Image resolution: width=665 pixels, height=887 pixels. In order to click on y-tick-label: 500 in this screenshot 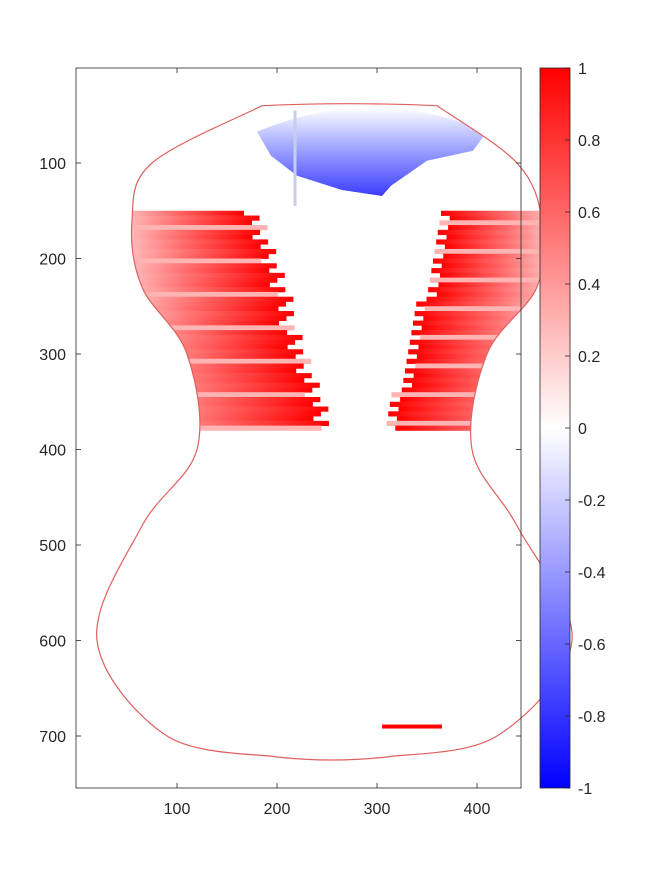, I will do `click(52, 546)`.